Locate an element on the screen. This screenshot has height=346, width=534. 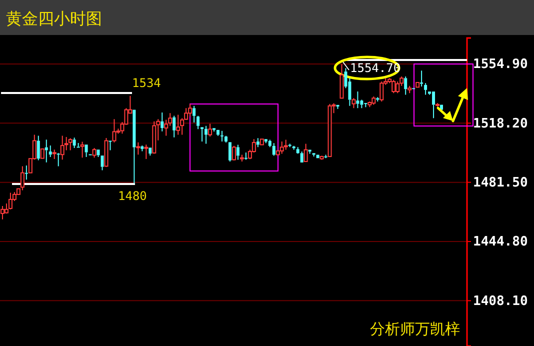
annotation: 1534 is located at coordinates (146, 83).